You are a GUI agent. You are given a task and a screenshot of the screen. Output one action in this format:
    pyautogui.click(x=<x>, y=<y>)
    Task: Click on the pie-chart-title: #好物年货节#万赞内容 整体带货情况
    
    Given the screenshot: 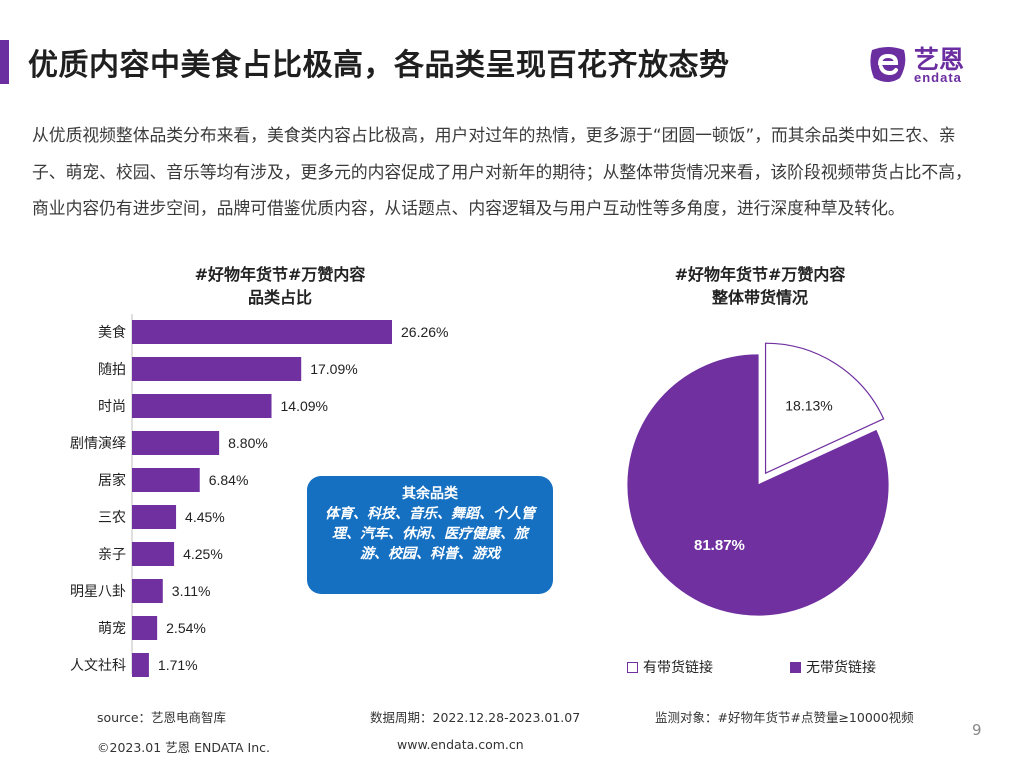 What is the action you would take?
    pyautogui.click(x=760, y=286)
    